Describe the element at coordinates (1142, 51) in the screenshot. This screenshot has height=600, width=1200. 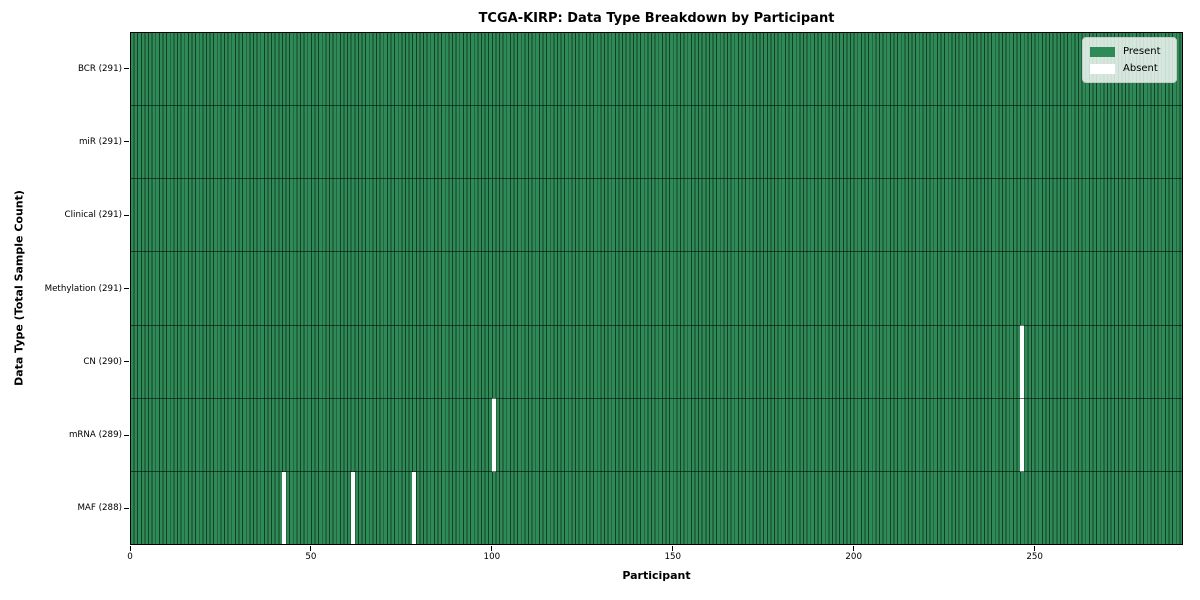
I see `legend-label-present: Present` at that location.